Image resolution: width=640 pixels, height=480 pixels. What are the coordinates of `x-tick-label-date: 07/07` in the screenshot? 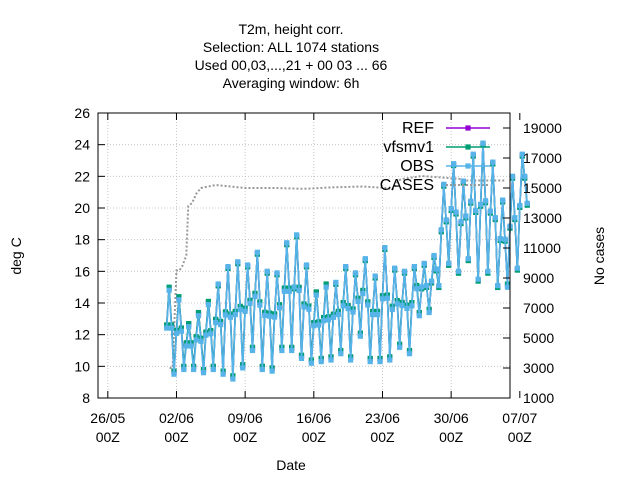 It's located at (519, 418).